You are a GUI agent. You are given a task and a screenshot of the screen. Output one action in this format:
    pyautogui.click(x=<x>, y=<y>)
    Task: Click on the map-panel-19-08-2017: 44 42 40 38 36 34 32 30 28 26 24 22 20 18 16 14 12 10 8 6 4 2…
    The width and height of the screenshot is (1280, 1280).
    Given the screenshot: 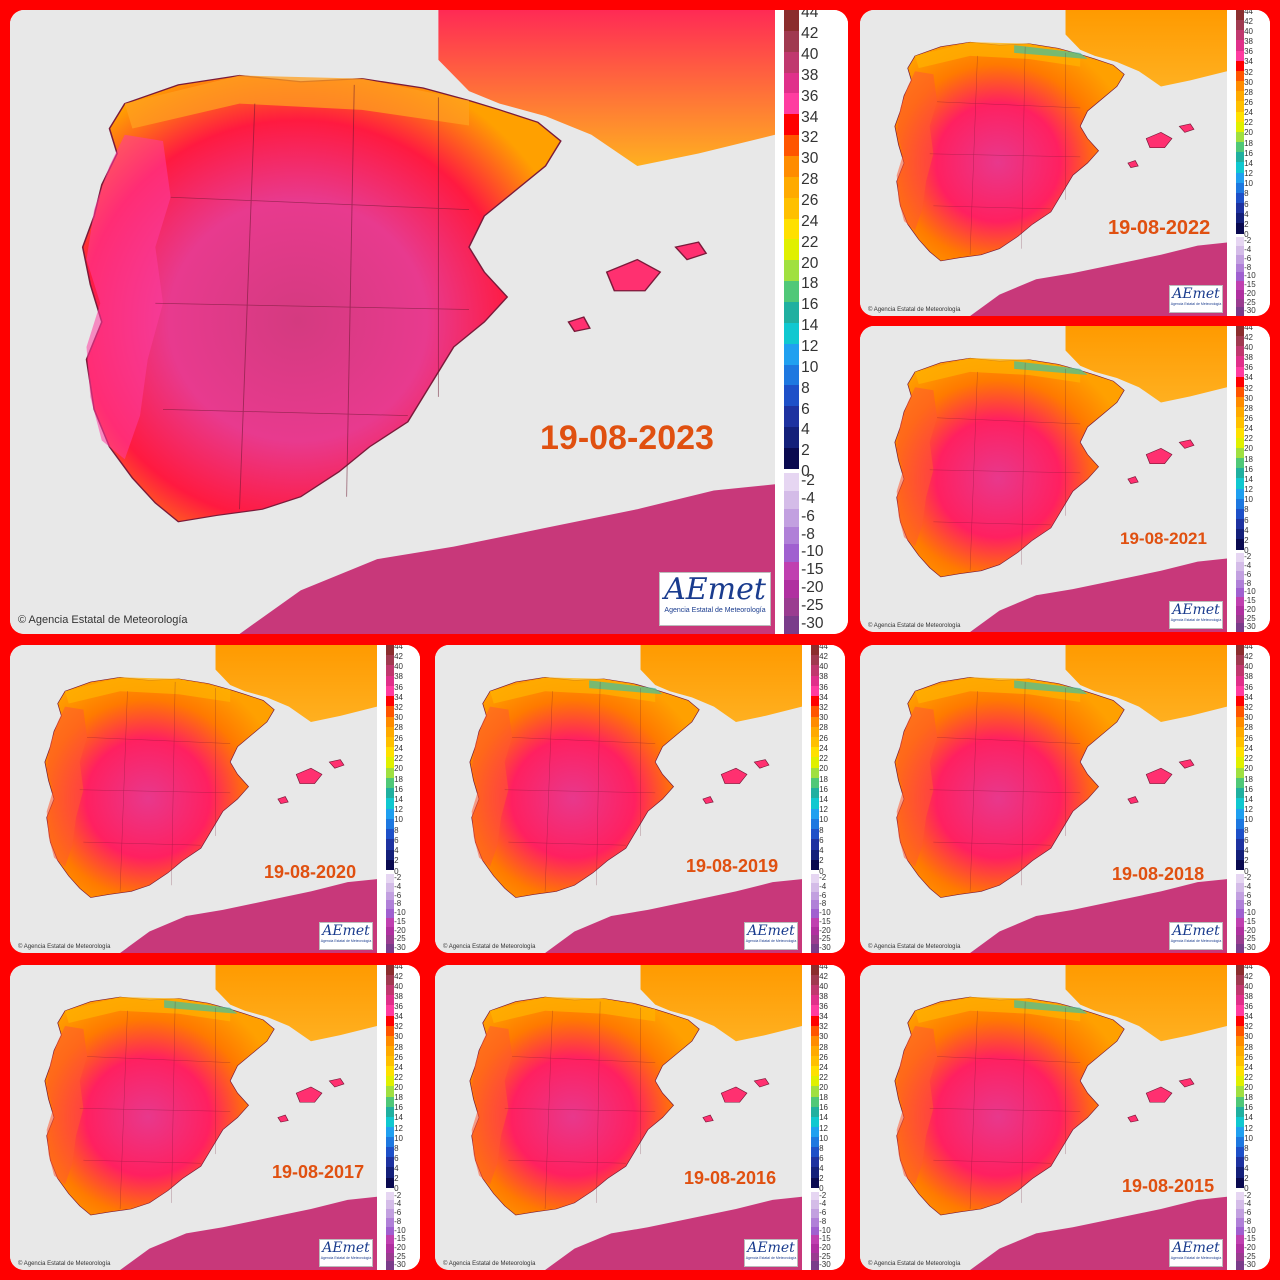 What is the action you would take?
    pyautogui.click(x=215, y=1117)
    